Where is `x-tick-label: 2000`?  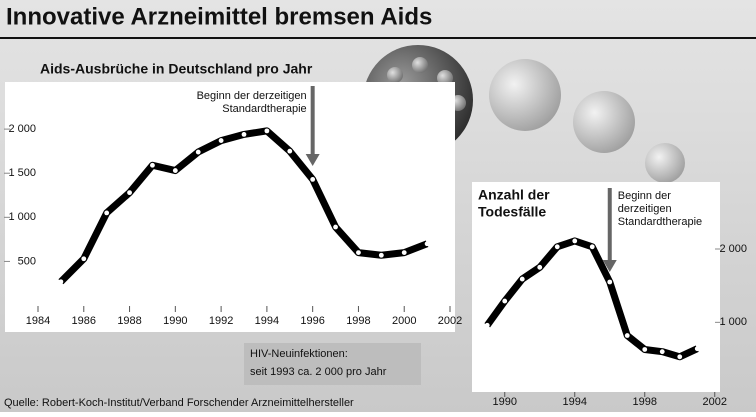 x-tick-label: 2000 is located at coordinates (404, 321).